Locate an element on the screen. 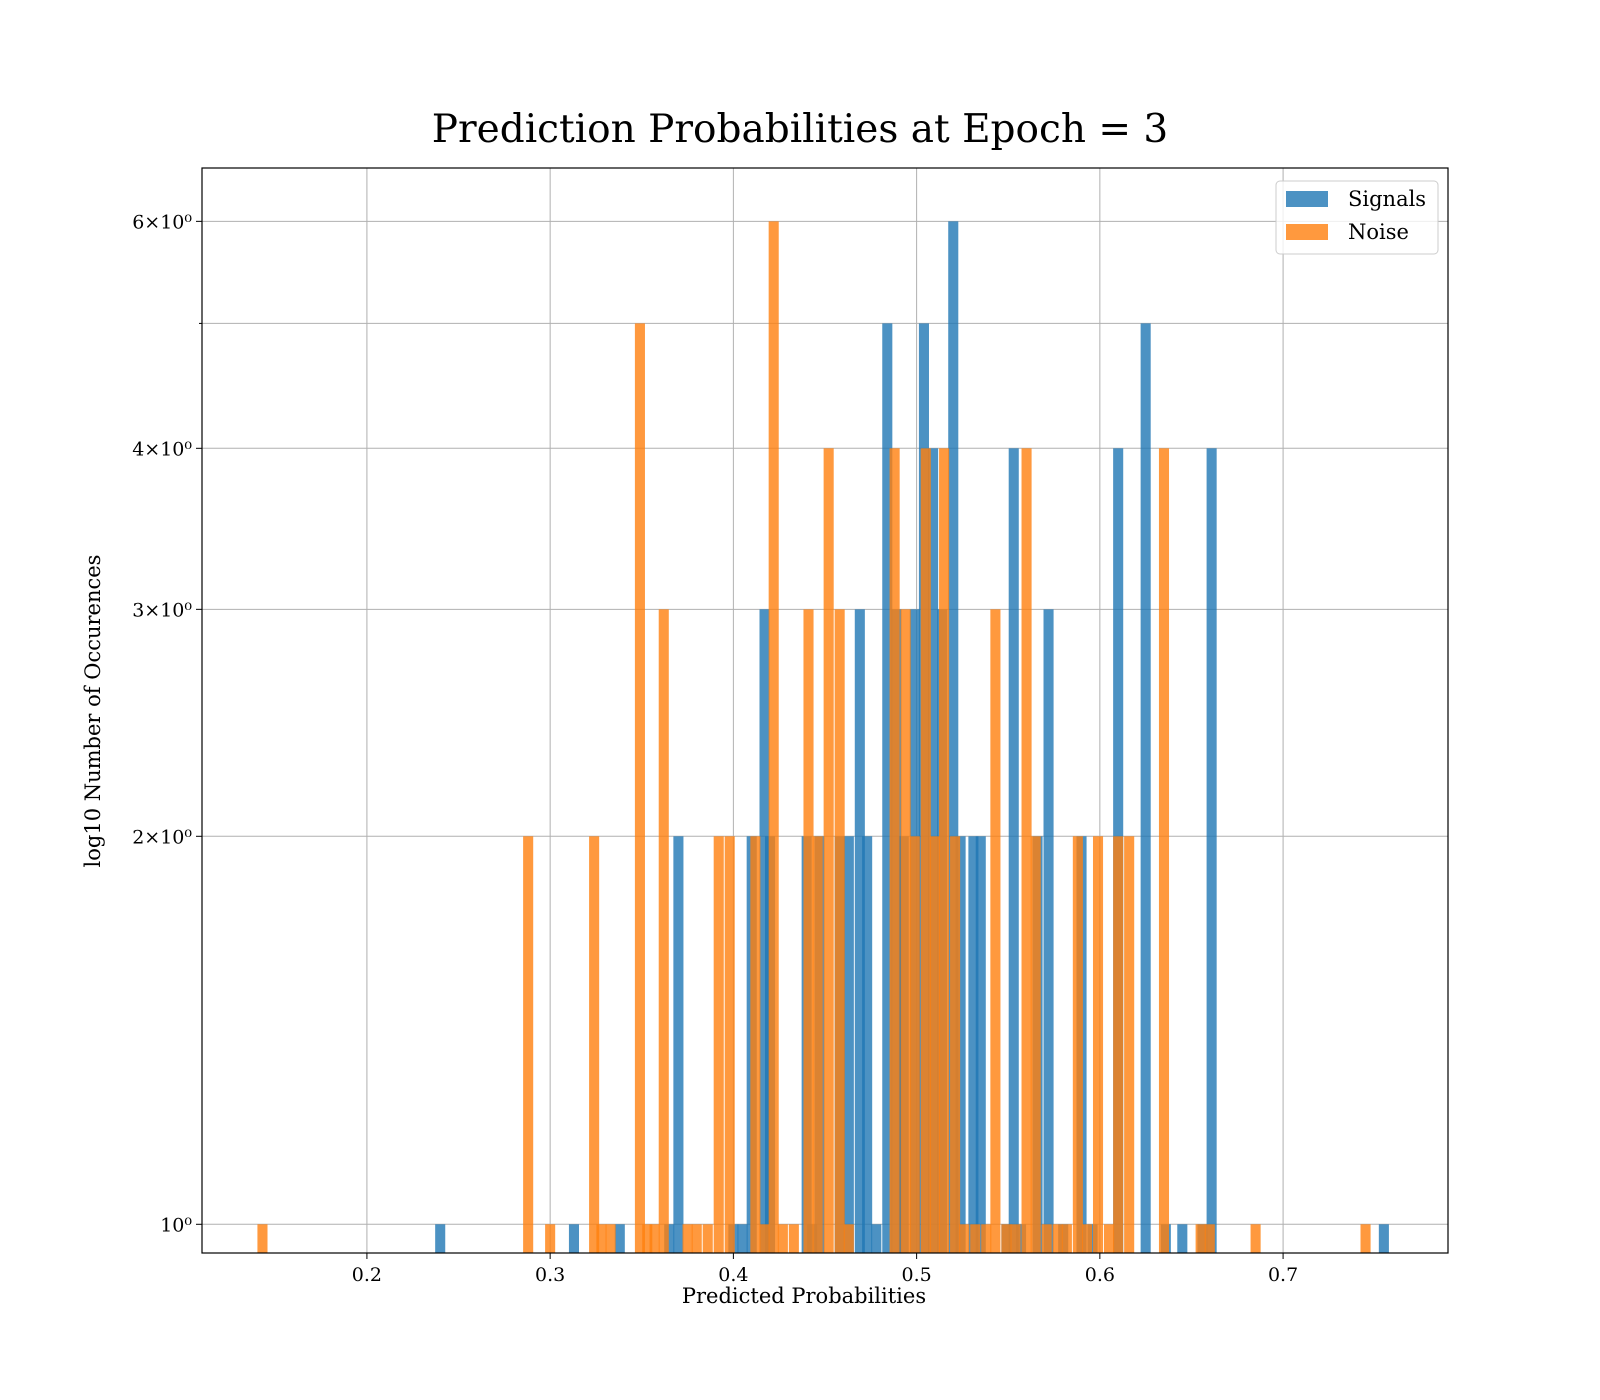  x-axis-ticks: 0.2 0.3 0.4 0.5 0.6 0.7 is located at coordinates (825, 1269).